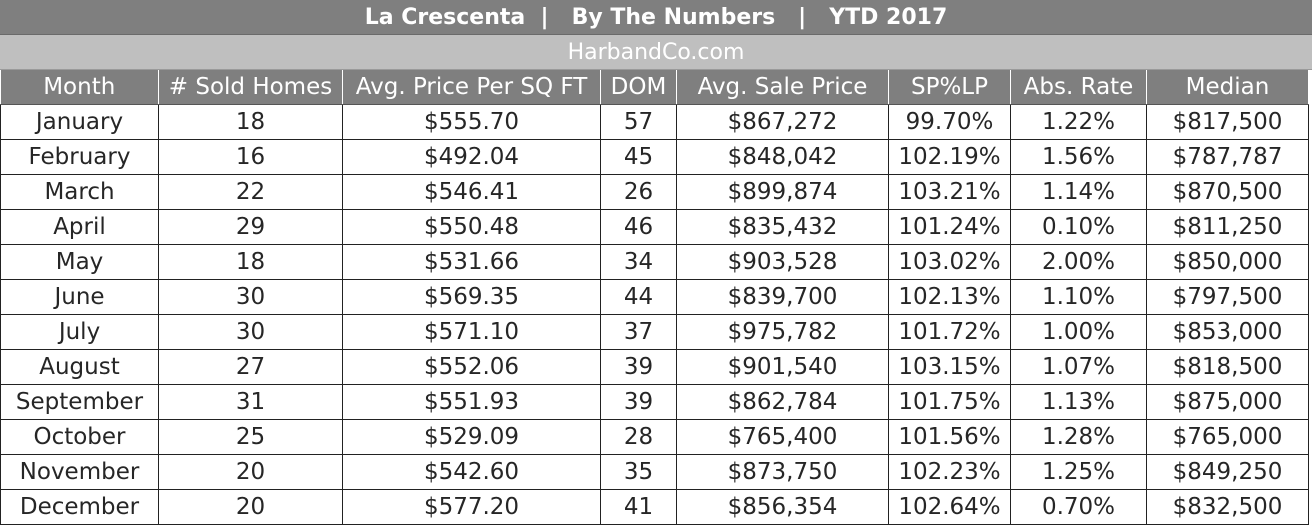  What do you see at coordinates (471, 87) in the screenshot?
I see `column-header-price-per-sqft: Avg. Price Per SQ FT` at bounding box center [471, 87].